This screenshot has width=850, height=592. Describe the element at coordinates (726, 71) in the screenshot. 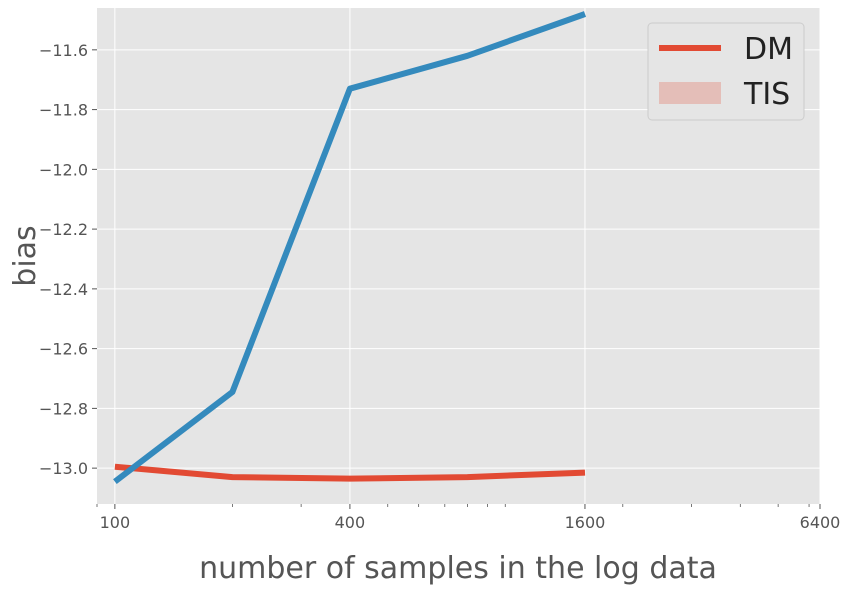

I see `legend: DM TIS` at that location.